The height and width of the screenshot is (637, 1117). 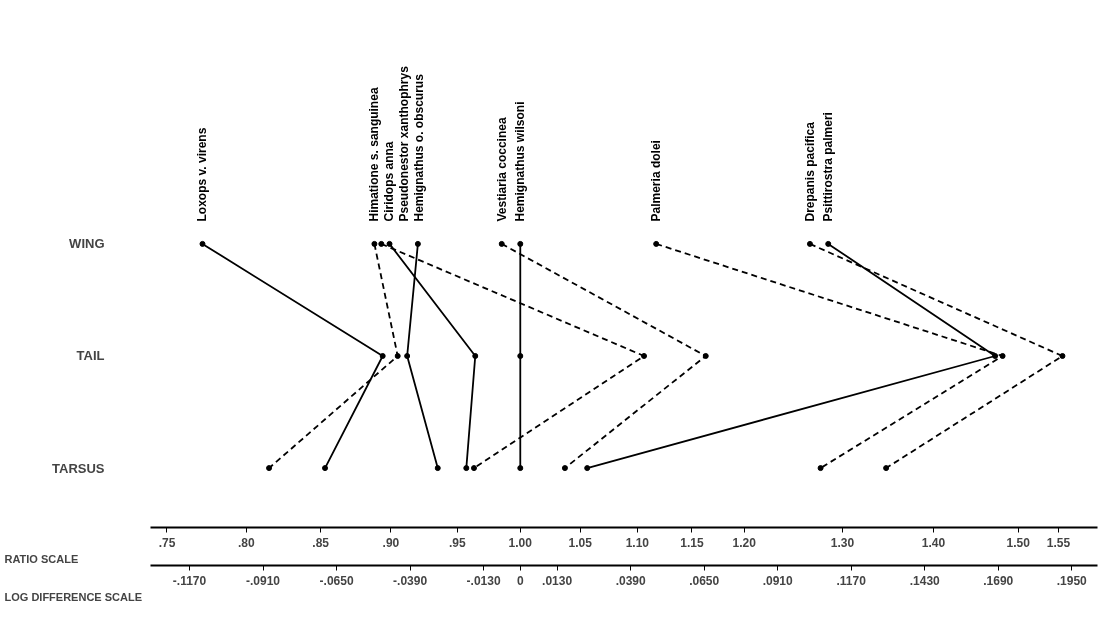 What do you see at coordinates (1072, 580) in the screenshot?
I see `x2-tick-label: .1950` at bounding box center [1072, 580].